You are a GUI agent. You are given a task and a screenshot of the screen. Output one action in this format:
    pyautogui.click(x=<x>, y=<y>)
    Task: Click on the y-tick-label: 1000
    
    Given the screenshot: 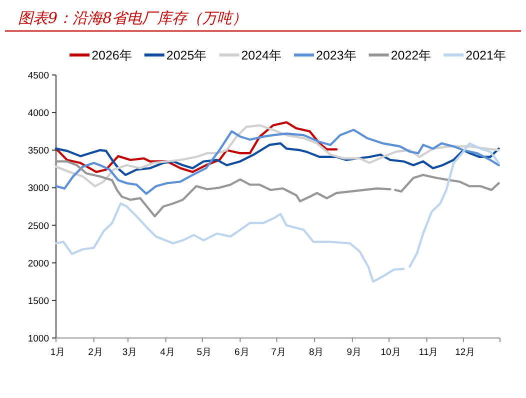 What is the action you would take?
    pyautogui.click(x=38, y=339)
    